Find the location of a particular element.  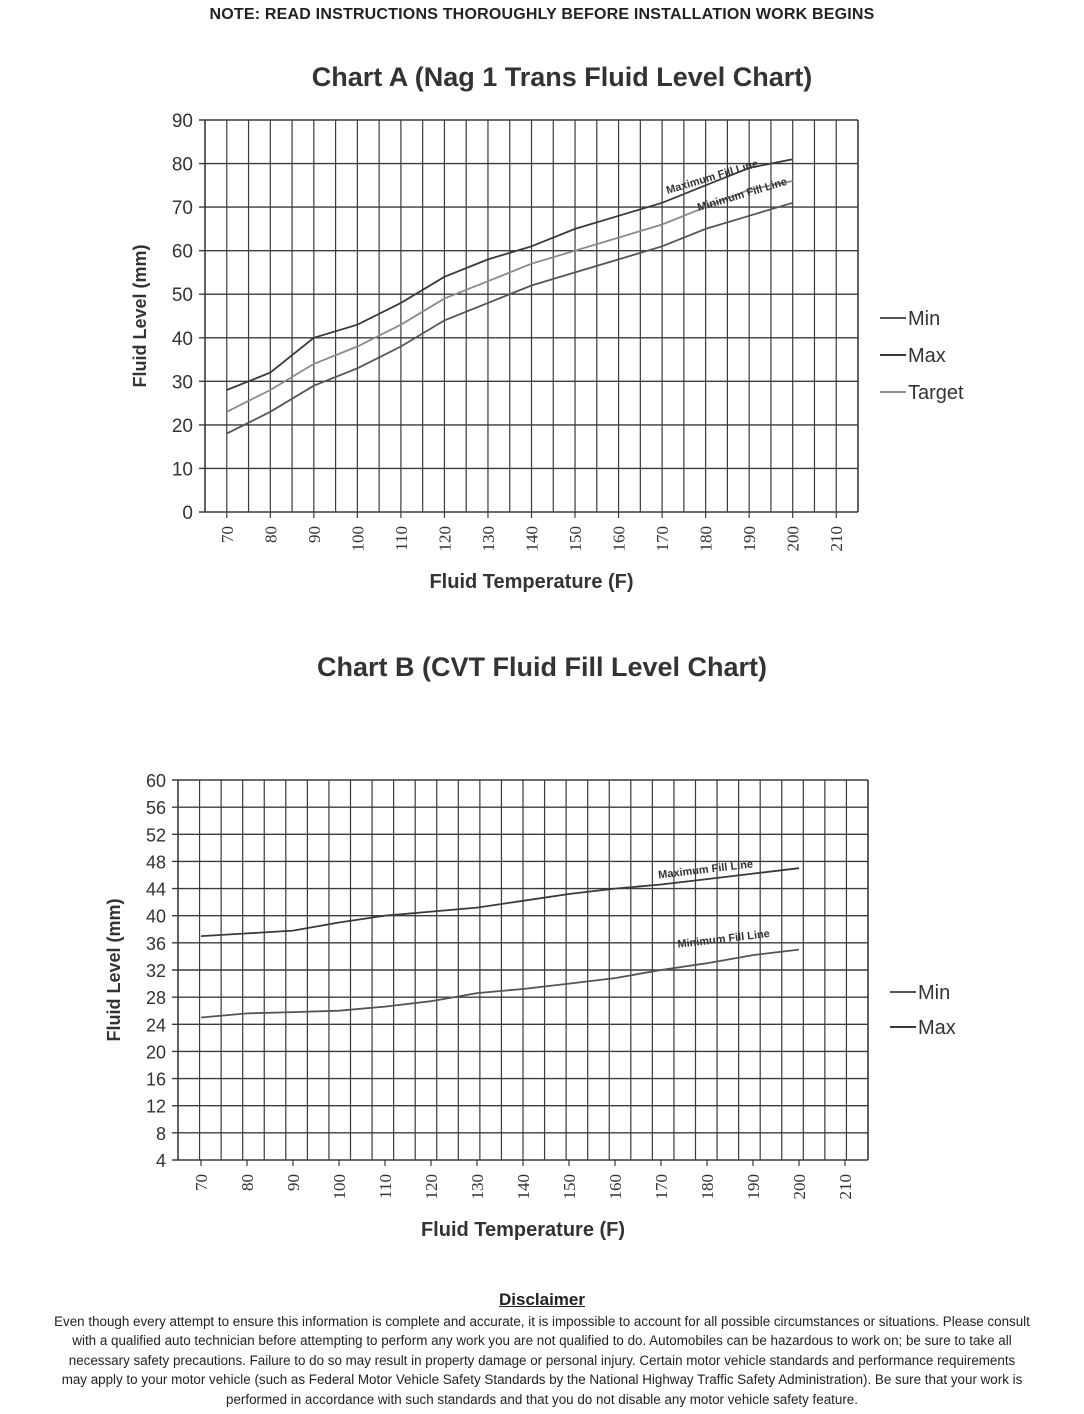

y-tick-label: 4 is located at coordinates (161, 1161).